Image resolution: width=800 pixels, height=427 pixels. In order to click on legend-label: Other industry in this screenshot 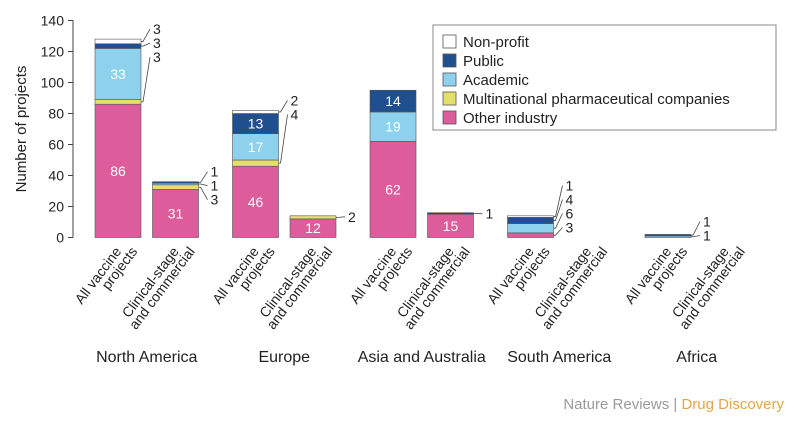, I will do `click(510, 118)`.